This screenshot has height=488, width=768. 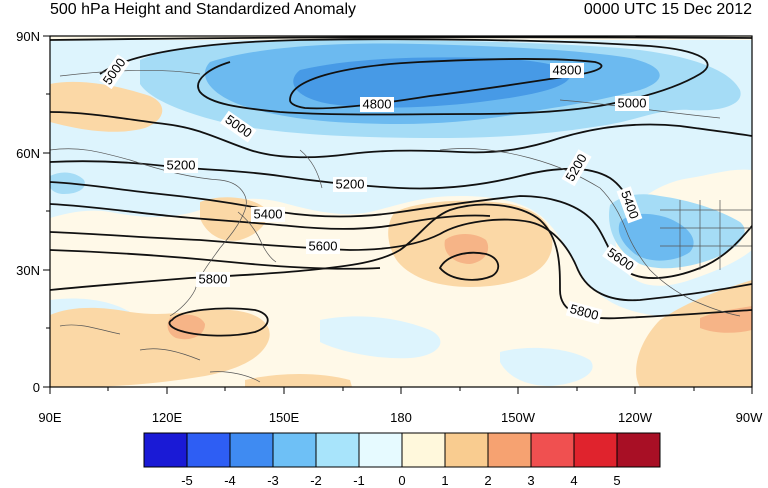 I want to click on anomaly-colorbar, so click(x=402, y=450).